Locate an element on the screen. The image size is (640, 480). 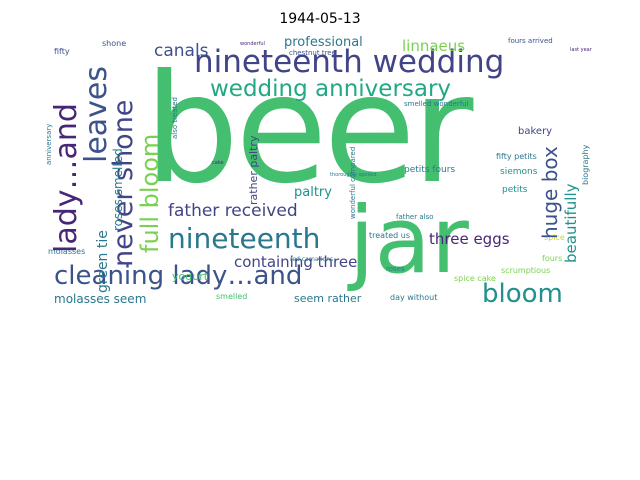
word-chestnut-tree: chestnut tree is located at coordinates (312, 53).